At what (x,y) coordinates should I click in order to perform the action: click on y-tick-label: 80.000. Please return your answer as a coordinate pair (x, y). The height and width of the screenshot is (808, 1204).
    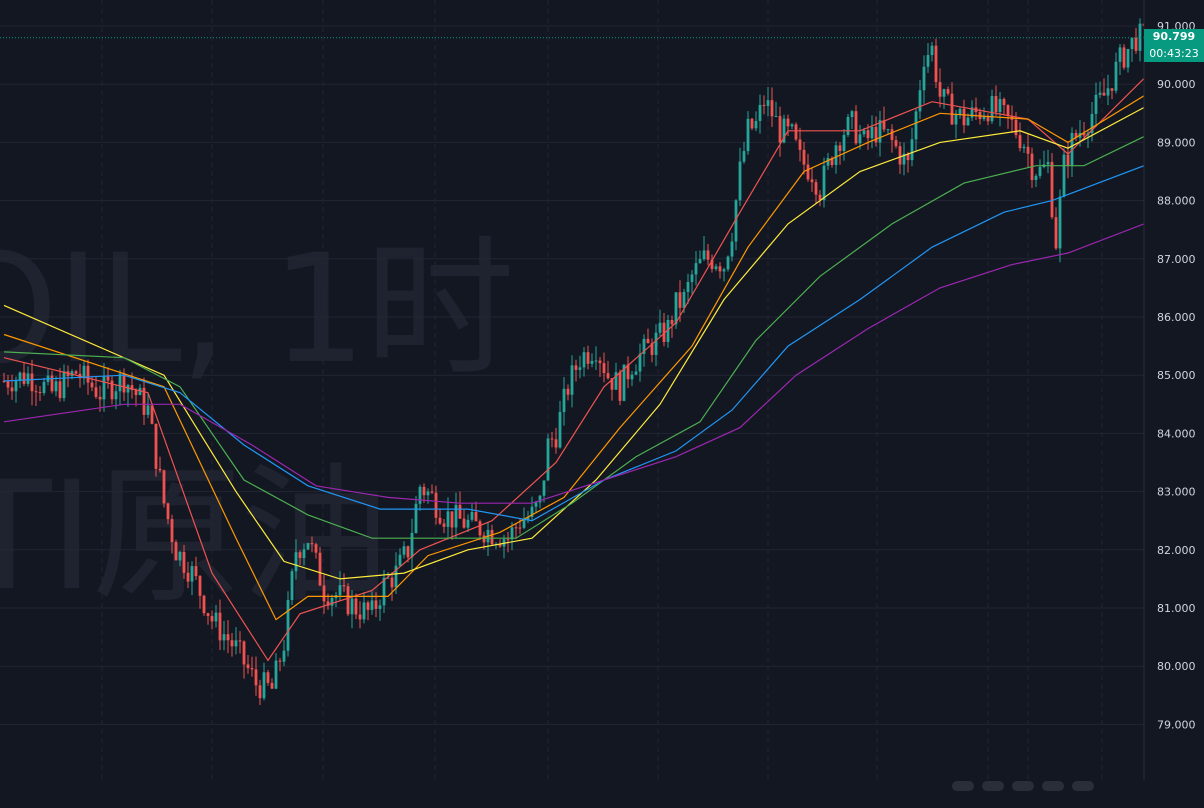
    Looking at the image, I should click on (1176, 666).